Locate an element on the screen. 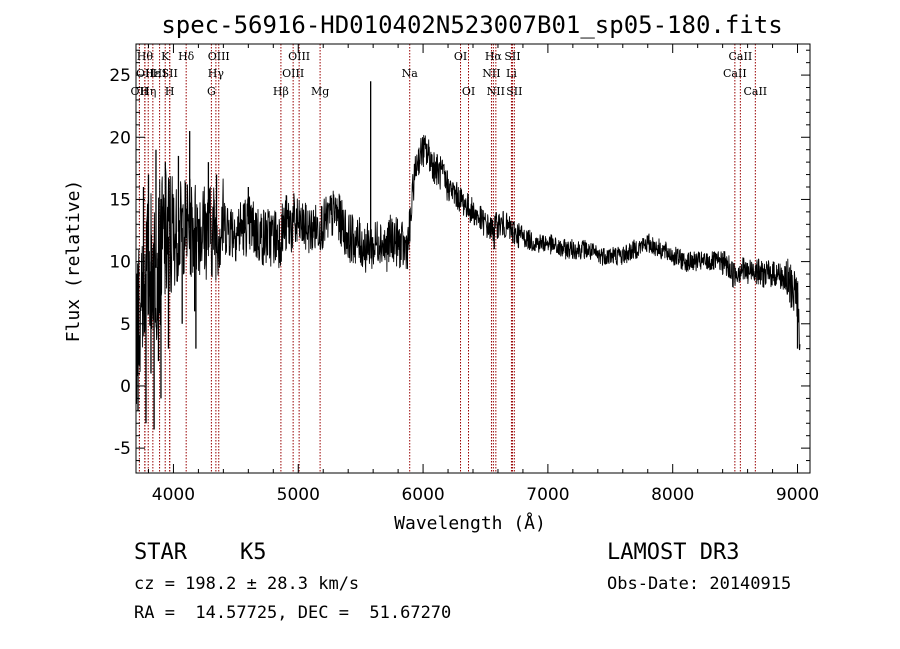 The image size is (900, 649). line-label-24: SII is located at coordinates (512, 56).